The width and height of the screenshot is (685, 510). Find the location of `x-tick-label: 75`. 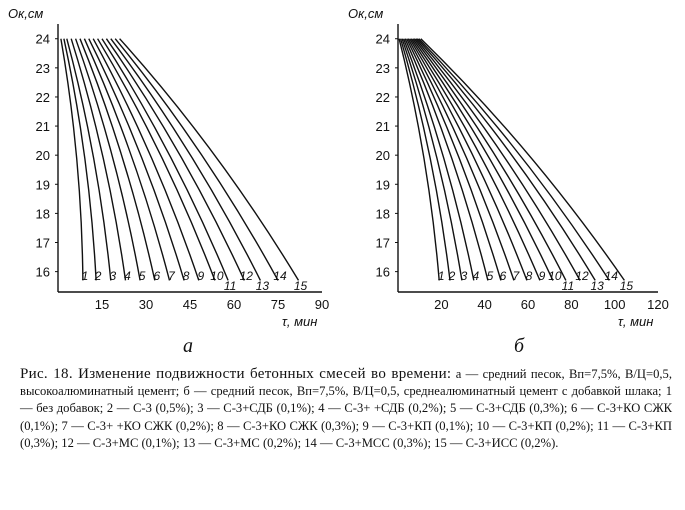

x-tick-label: 75 is located at coordinates (278, 304).